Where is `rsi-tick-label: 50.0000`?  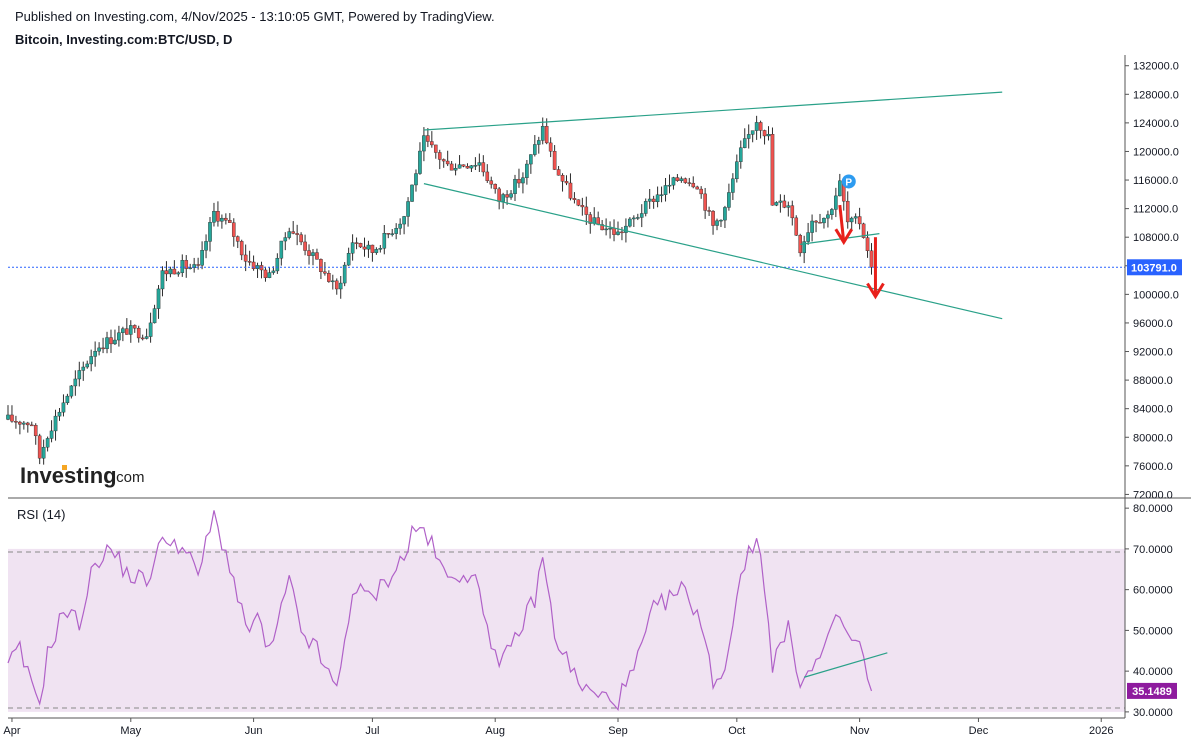
rsi-tick-label: 50.0000 is located at coordinates (1153, 631).